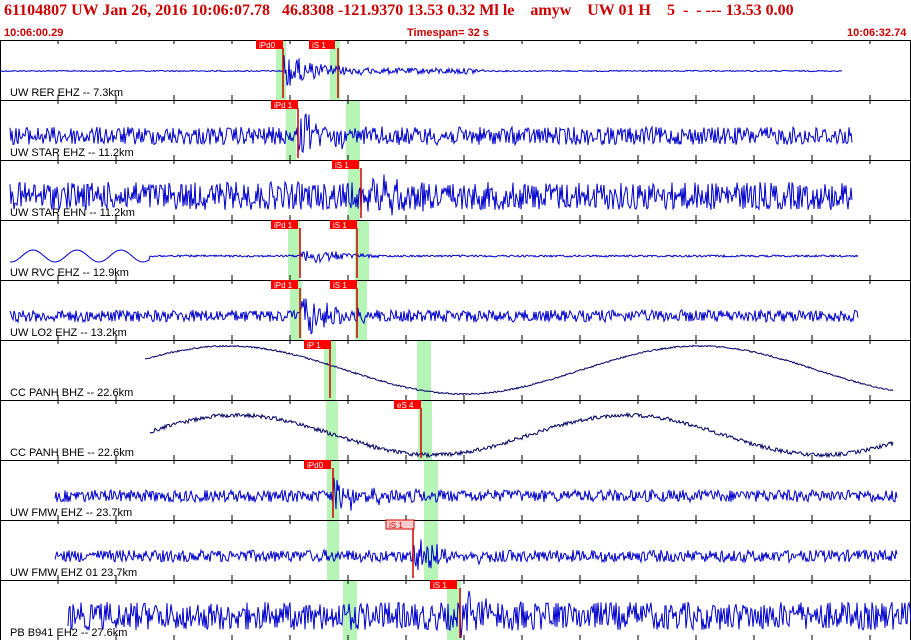  Describe the element at coordinates (69, 273) in the screenshot. I see `station-label: UW RVC EHZ -- 12.9km` at that location.